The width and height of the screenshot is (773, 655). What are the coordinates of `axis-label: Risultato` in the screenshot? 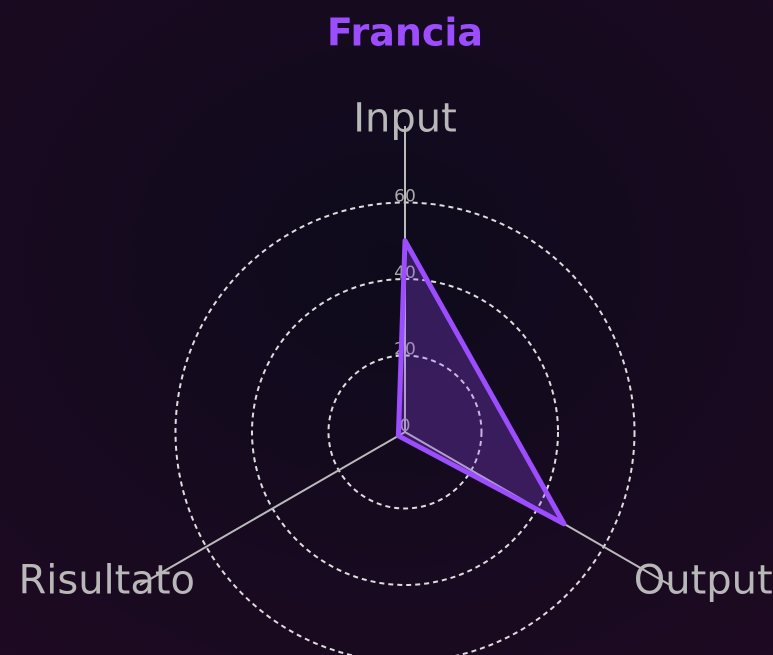 It's located at (106, 581).